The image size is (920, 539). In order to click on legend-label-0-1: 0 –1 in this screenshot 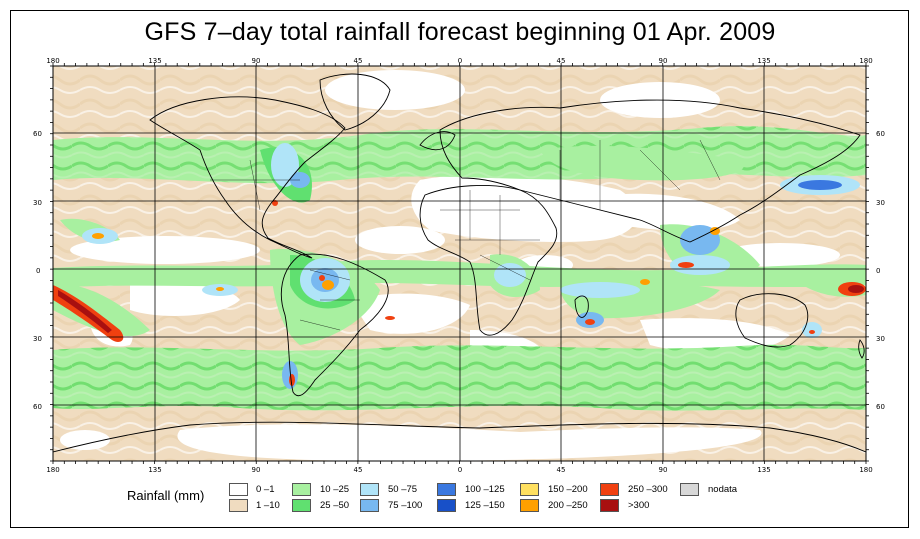, I will do `click(265, 489)`.